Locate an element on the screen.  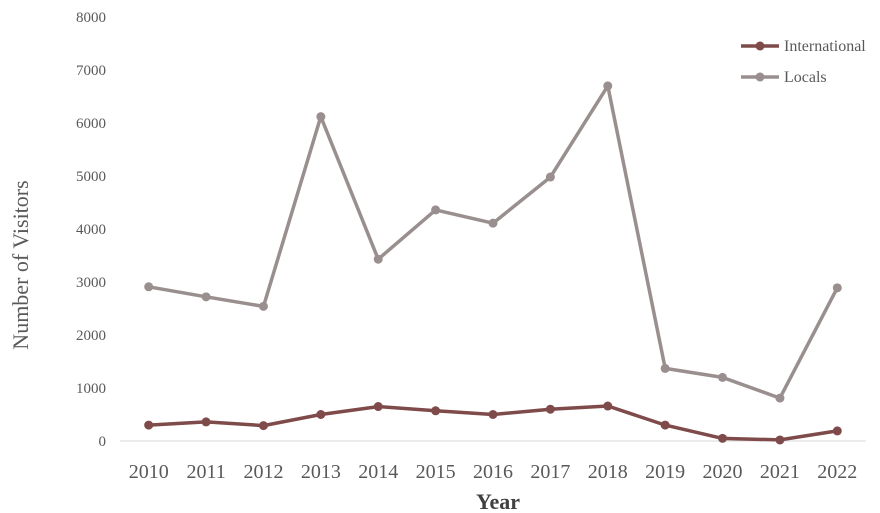
legend: International Locals is located at coordinates (803, 62).